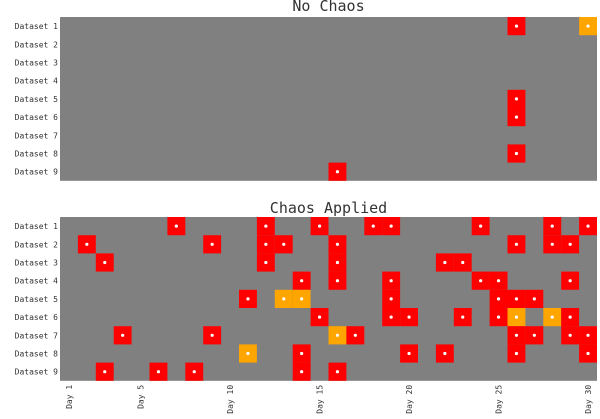 The width and height of the screenshot is (600, 419). Describe the element at coordinates (141, 397) in the screenshot. I see `x-tick-label: Day 5` at that location.